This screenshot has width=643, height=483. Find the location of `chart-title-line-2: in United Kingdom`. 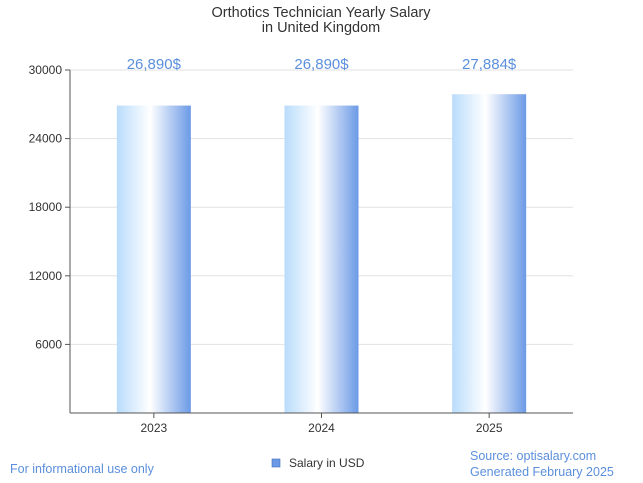

chart-title-line-2: in United Kingdom is located at coordinates (321, 28).